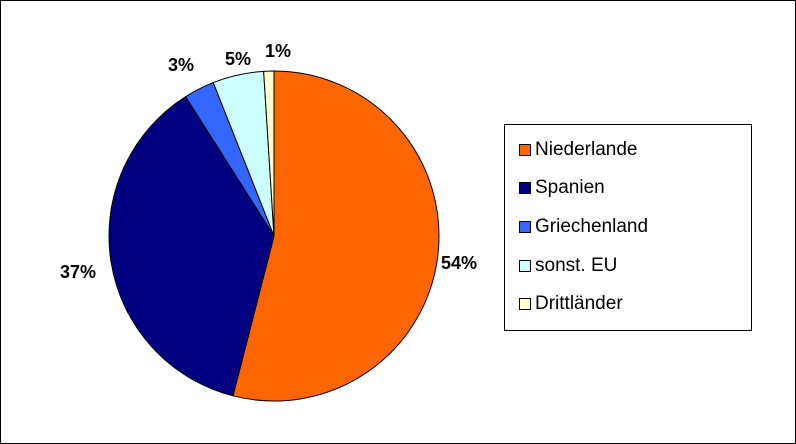  What do you see at coordinates (576, 265) in the screenshot?
I see `legend-label-sonst-eu: sonst. EU` at bounding box center [576, 265].